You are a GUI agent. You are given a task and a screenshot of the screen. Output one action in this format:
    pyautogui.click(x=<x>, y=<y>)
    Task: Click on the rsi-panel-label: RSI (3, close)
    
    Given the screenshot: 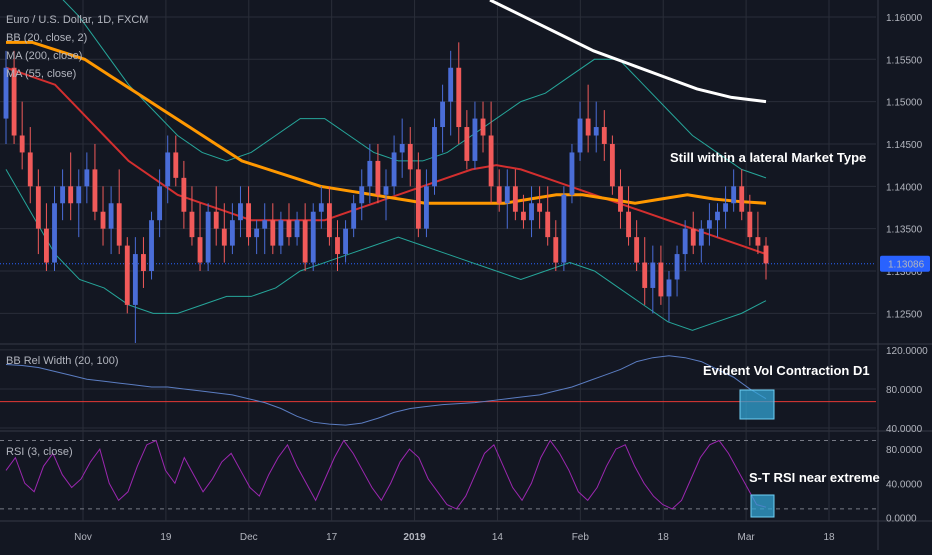 What is the action you would take?
    pyautogui.click(x=39, y=452)
    